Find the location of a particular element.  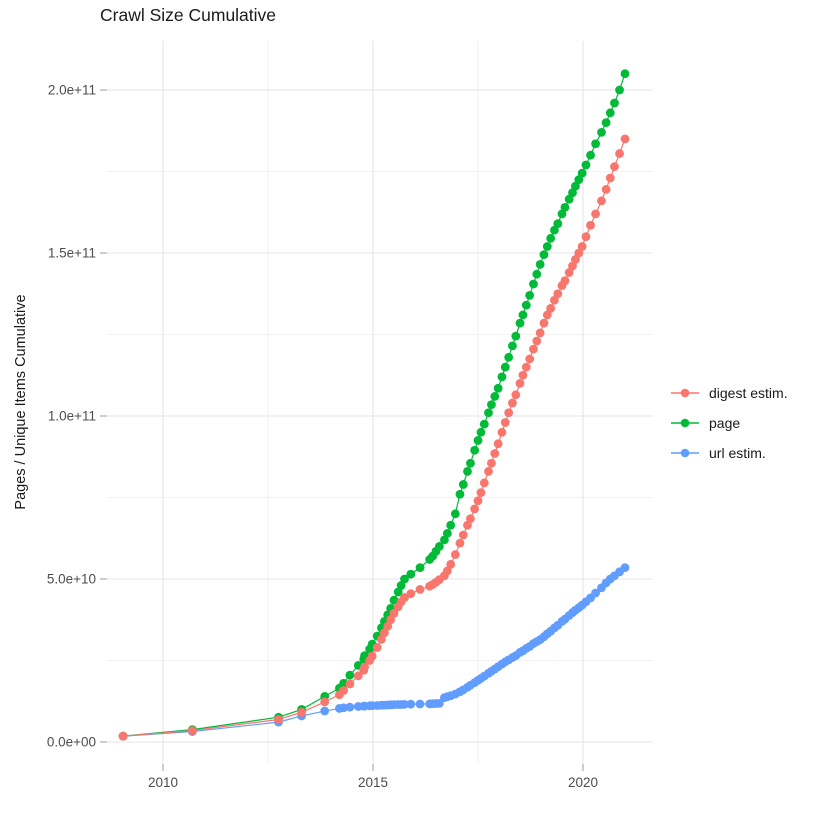

legend-key-url-icon is located at coordinates (685, 453).